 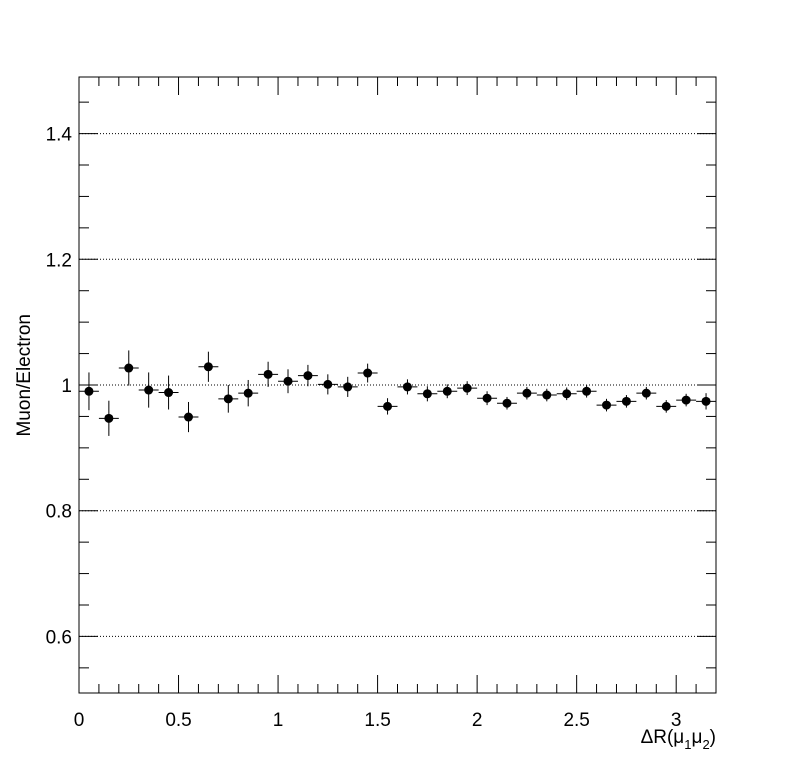 What do you see at coordinates (178, 720) in the screenshot?
I see `x-tick-label-1: 0.5` at bounding box center [178, 720].